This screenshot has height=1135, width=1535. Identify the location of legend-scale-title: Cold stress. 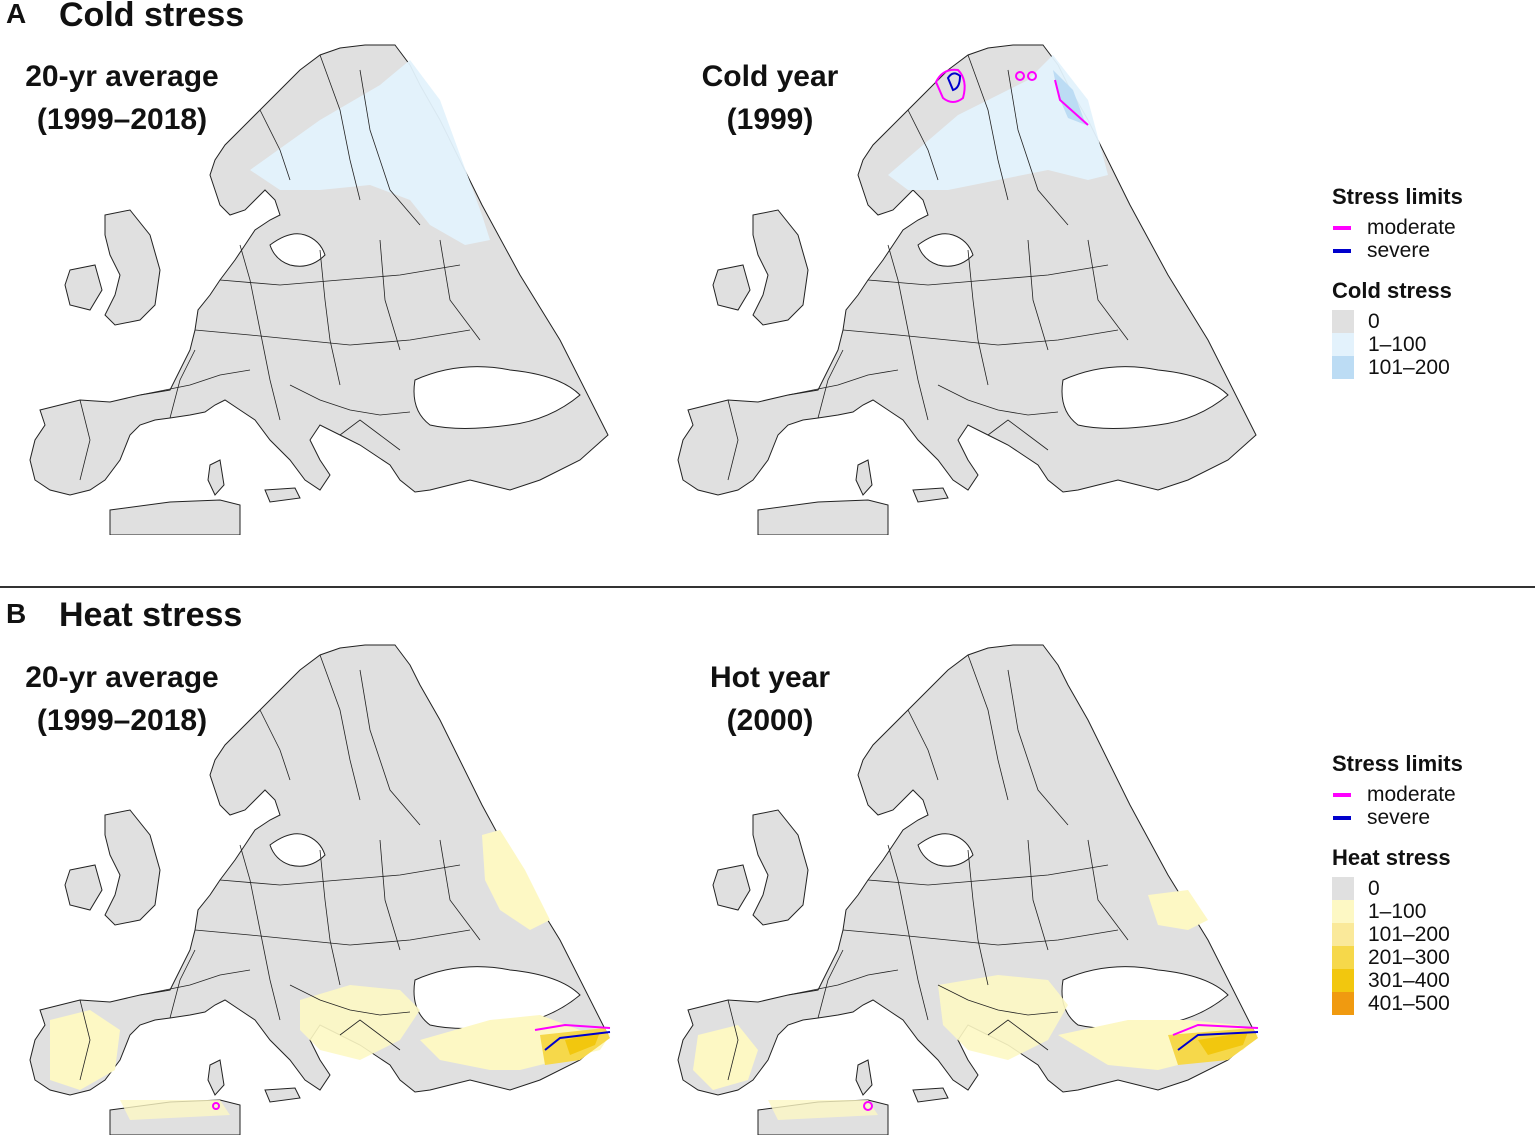
(1392, 290).